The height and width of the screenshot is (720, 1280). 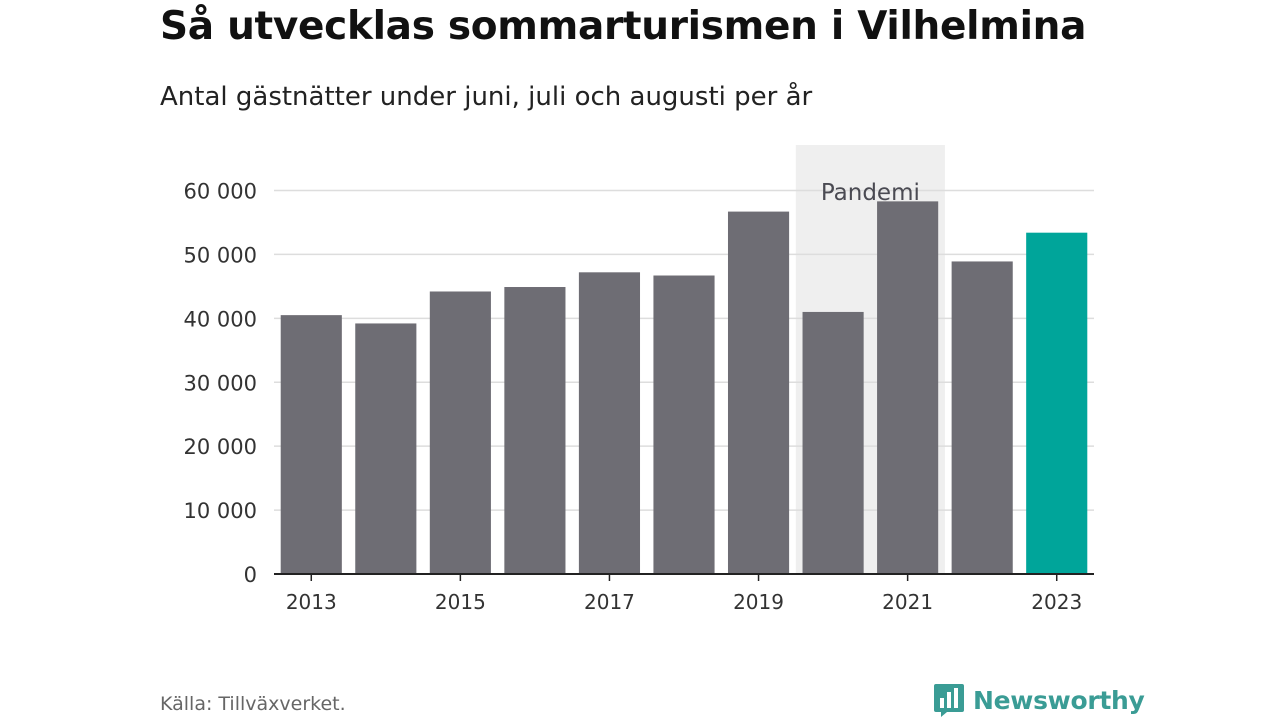 What do you see at coordinates (609, 423) in the screenshot?
I see `bar-2017` at bounding box center [609, 423].